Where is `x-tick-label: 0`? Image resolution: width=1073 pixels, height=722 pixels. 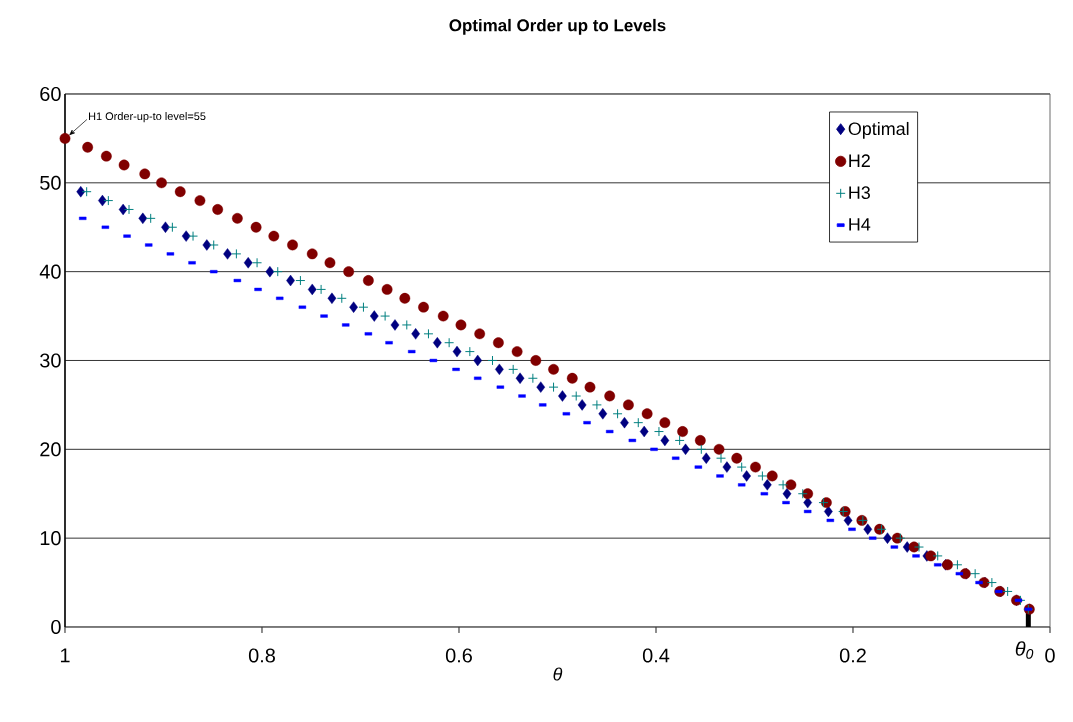 x-tick-label: 0 is located at coordinates (1050, 655).